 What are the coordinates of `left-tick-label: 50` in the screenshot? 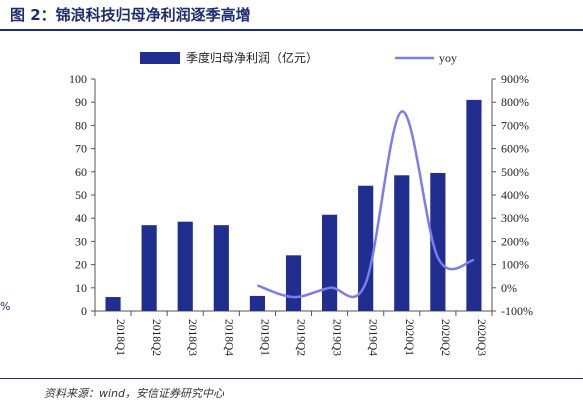 It's located at (81, 195).